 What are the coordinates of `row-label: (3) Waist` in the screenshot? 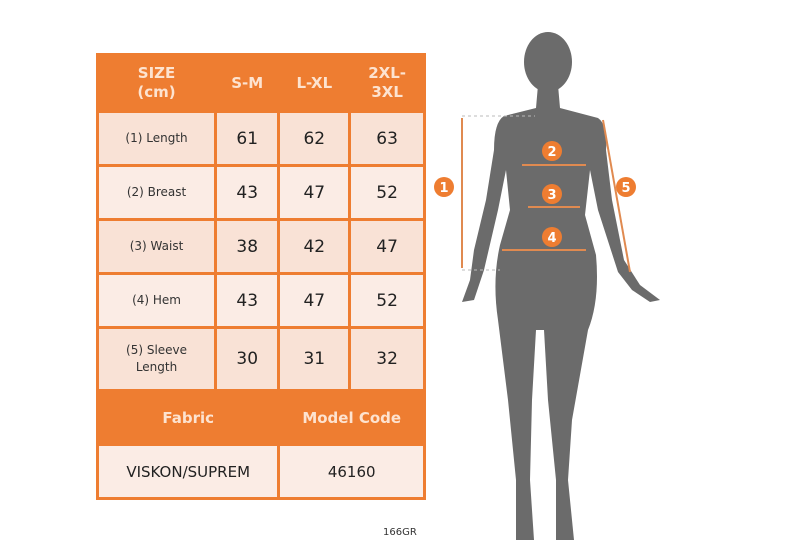 It's located at (156, 246).